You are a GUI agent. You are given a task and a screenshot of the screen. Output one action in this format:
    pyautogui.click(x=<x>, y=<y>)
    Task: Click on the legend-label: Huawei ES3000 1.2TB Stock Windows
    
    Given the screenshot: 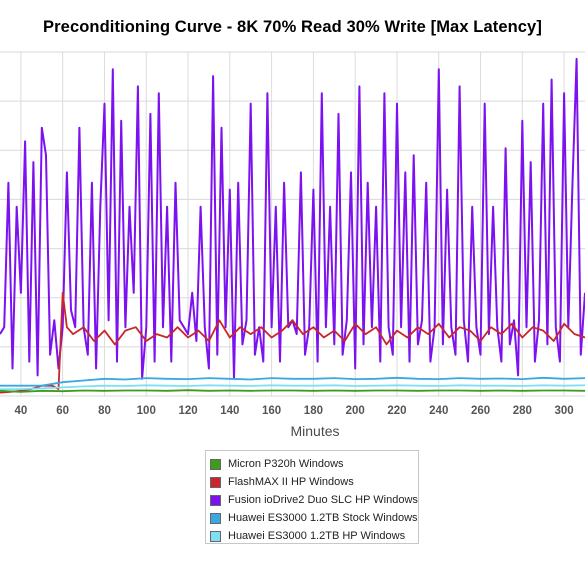 What is the action you would take?
    pyautogui.click(x=323, y=518)
    